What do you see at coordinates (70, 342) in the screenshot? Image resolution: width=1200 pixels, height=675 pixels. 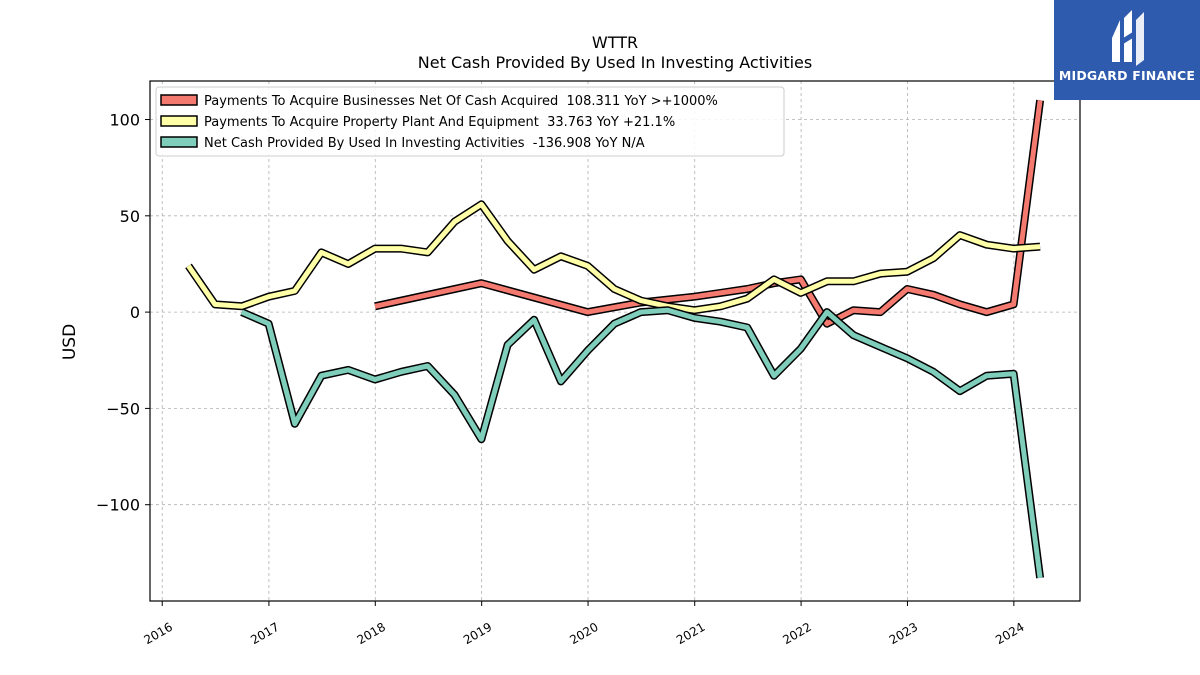 I see `y-axis-label: USD` at bounding box center [70, 342].